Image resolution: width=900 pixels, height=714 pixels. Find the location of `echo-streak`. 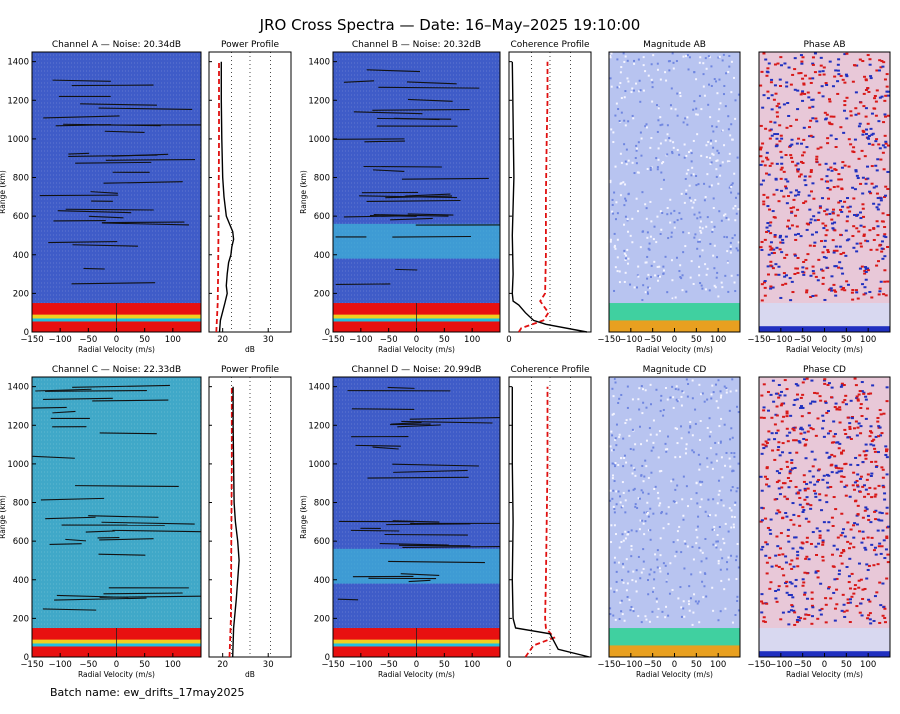

echo-streak is located at coordinates (128, 433).